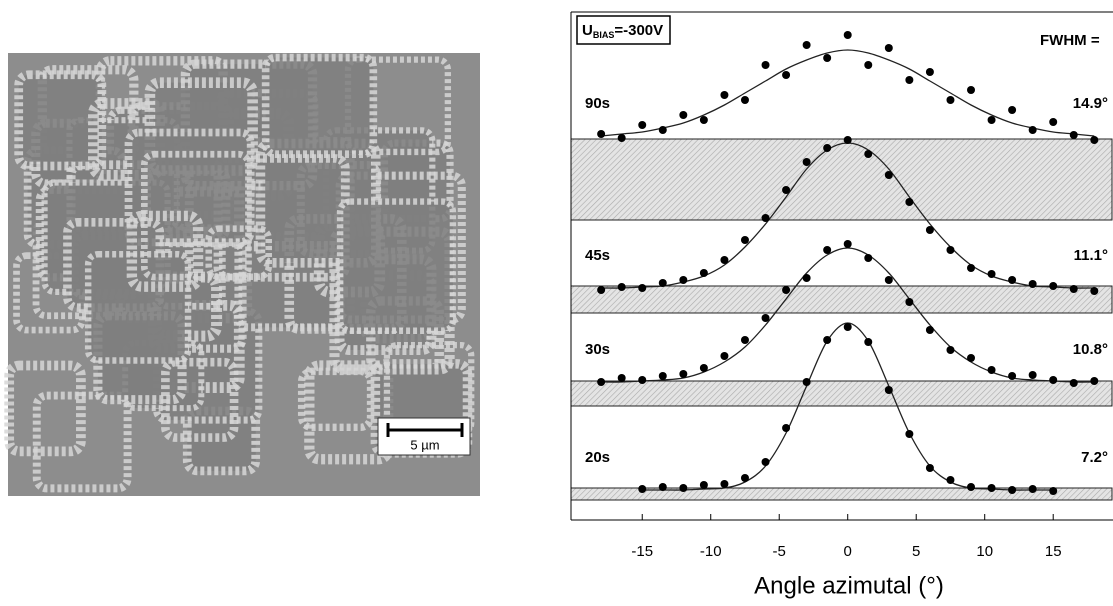 The width and height of the screenshot is (1113, 606). I want to click on fwhm-label: 7.2°, so click(1094, 457).